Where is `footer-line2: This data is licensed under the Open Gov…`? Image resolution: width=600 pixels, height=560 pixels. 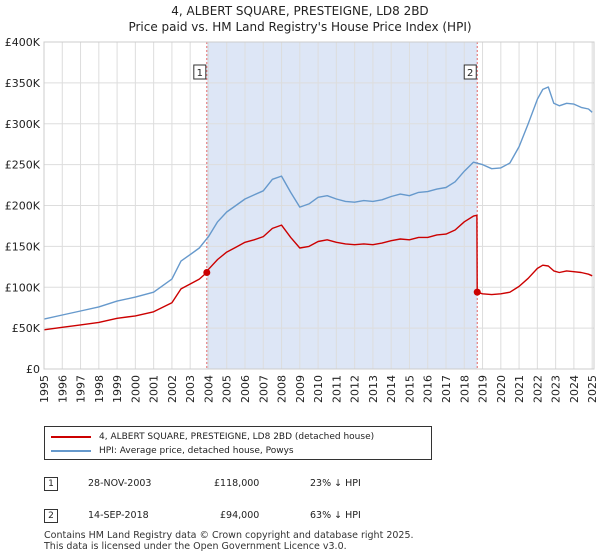
footer-line2: This data is licensed under the Open Gov… is located at coordinates (195, 546).